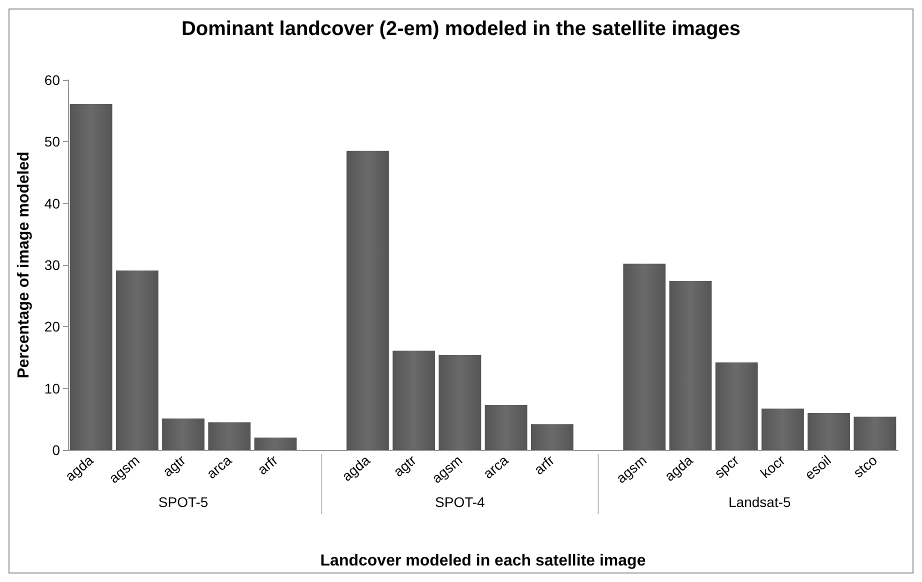  I want to click on x-tick-label: stco, so click(865, 466).